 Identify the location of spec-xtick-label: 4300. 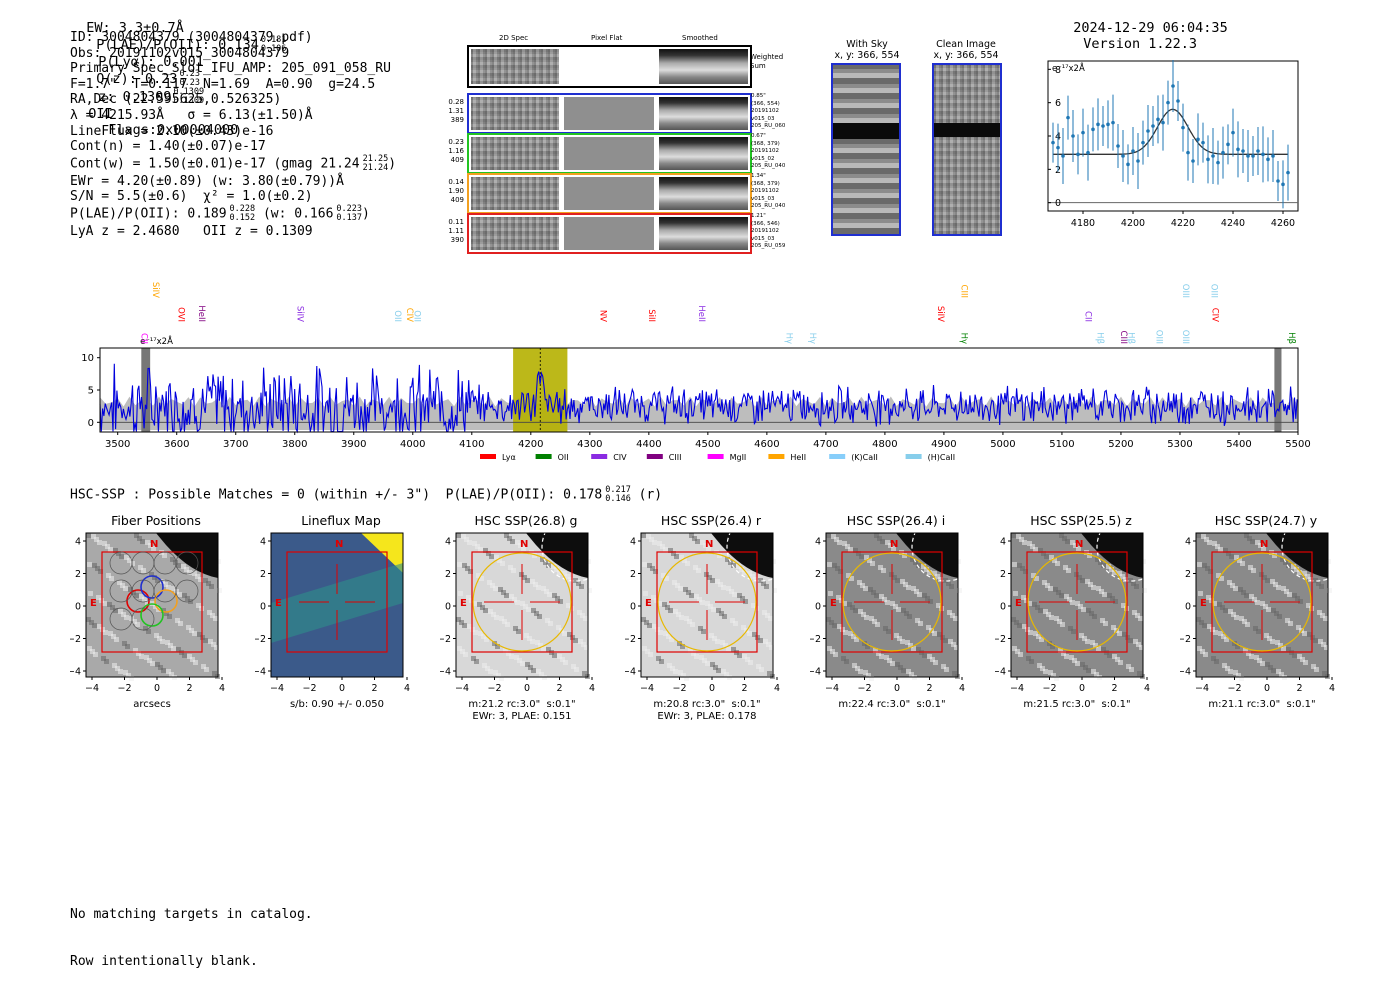
(589, 444).